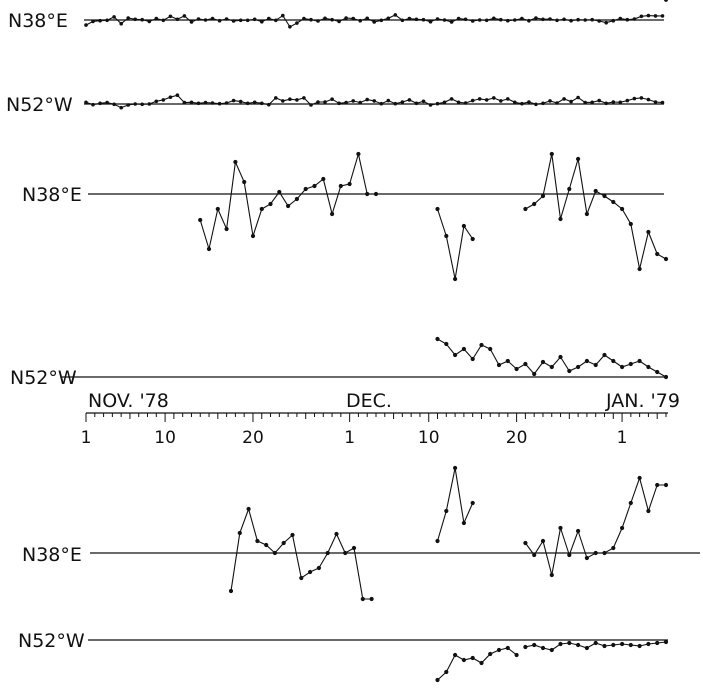 This screenshot has height=688, width=703. I want to click on panel-label-2: N52°W, so click(39, 105).